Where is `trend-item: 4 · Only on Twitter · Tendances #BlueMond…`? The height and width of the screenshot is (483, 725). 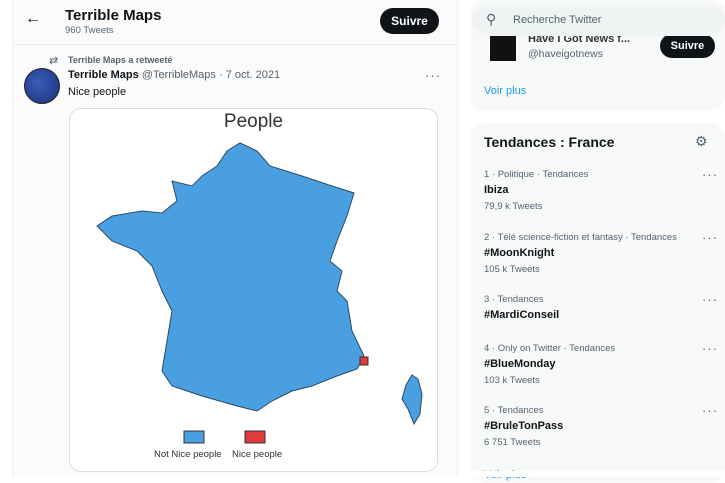
trend-item: 4 · Only on Twitter · Tendances #BlueMond… is located at coordinates (550, 364).